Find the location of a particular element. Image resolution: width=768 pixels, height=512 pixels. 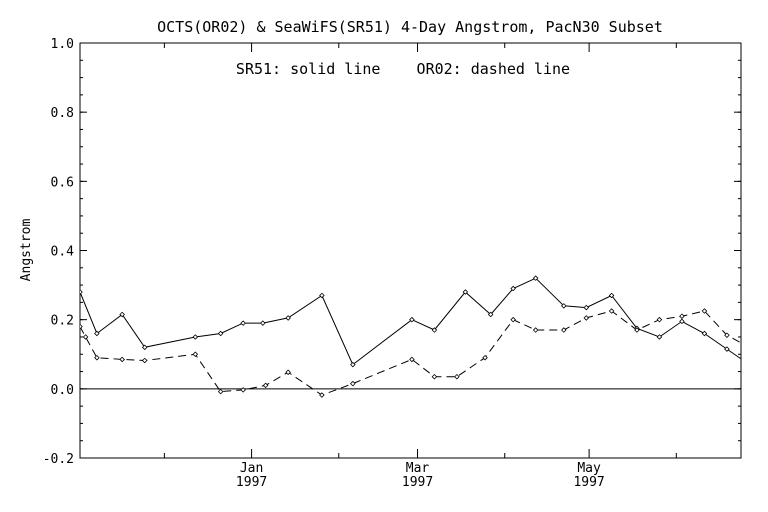

y-axis-label: Angstrom is located at coordinates (26, 250).